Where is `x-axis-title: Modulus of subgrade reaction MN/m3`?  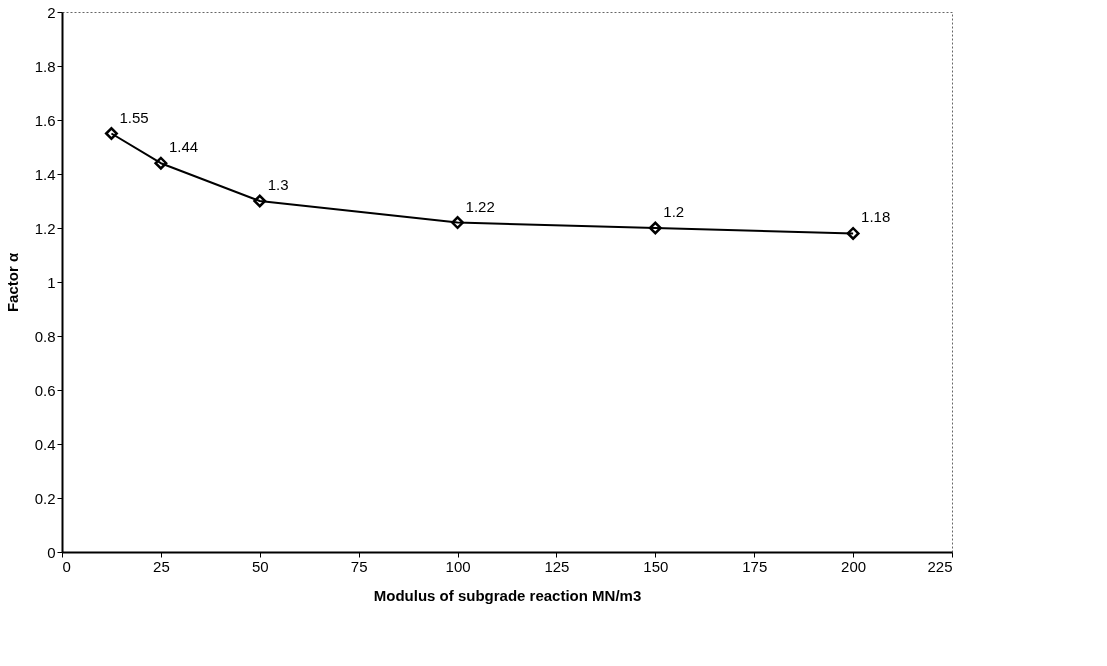
x-axis-title: Modulus of subgrade reaction MN/m3 is located at coordinates (507, 595).